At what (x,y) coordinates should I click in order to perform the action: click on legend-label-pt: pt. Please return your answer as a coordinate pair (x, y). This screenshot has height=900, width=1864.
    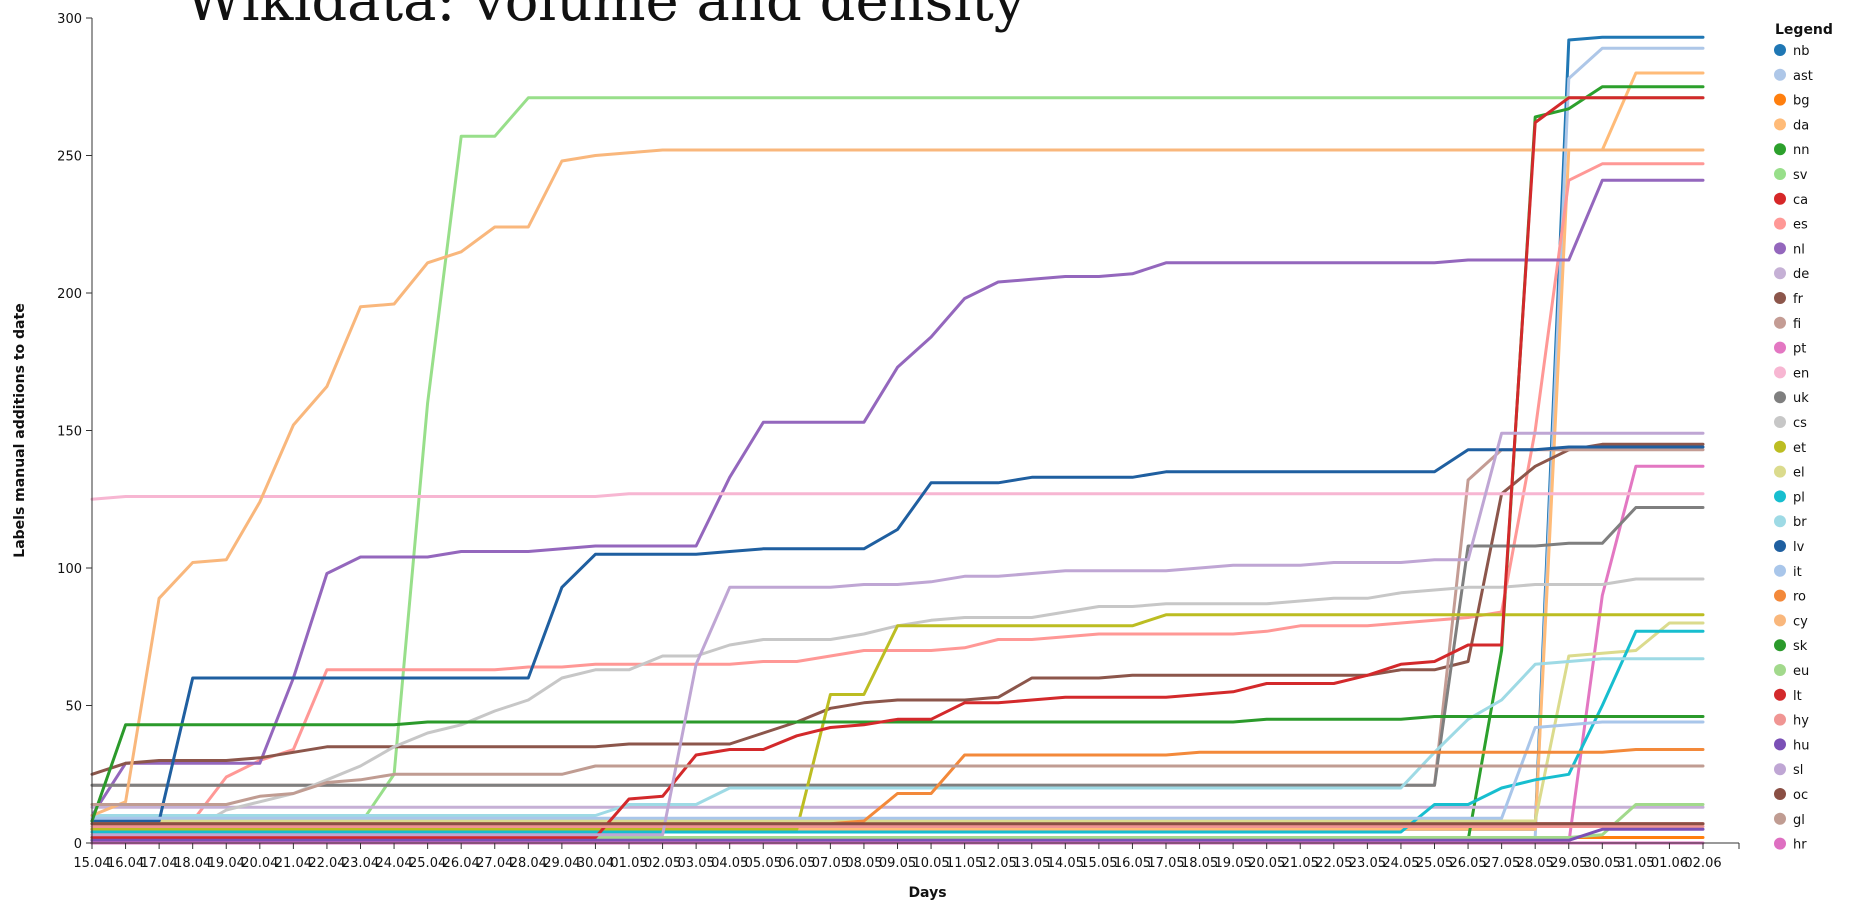
    Looking at the image, I should click on (1799, 349).